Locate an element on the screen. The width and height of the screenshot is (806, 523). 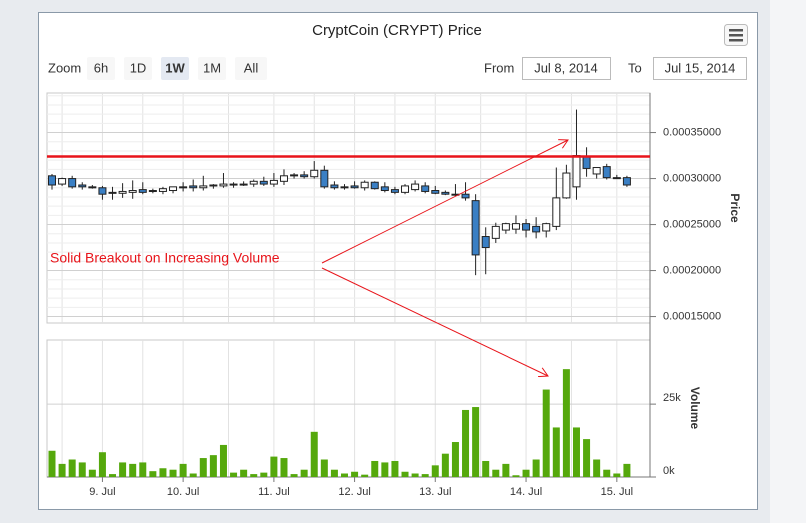
y2-tick-label: 25k is located at coordinates (672, 398).